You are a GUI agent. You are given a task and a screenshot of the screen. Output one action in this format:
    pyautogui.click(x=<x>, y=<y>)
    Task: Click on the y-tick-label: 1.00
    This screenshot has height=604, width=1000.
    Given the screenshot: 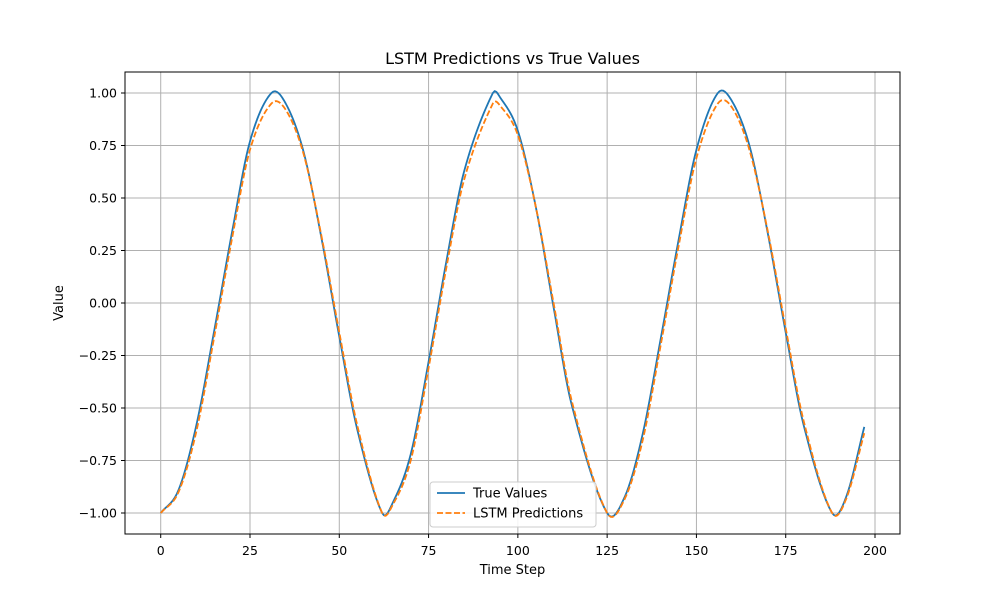 What is the action you would take?
    pyautogui.click(x=103, y=93)
    